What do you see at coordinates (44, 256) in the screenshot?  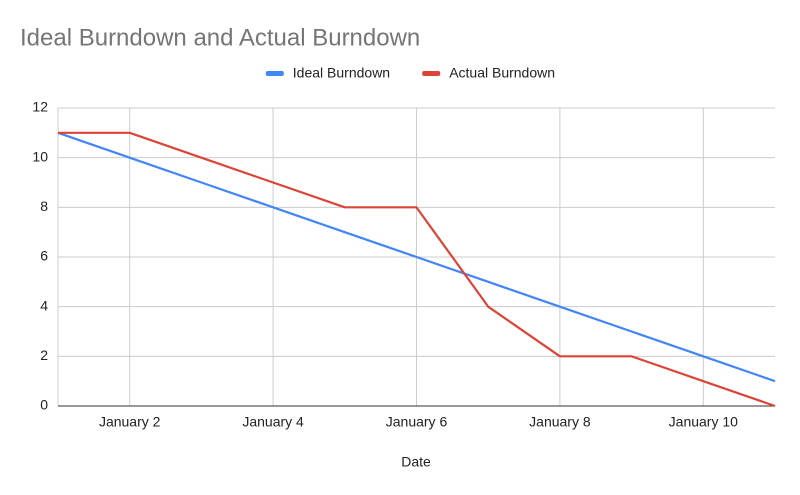 I see `y-tick-label: 6` at bounding box center [44, 256].